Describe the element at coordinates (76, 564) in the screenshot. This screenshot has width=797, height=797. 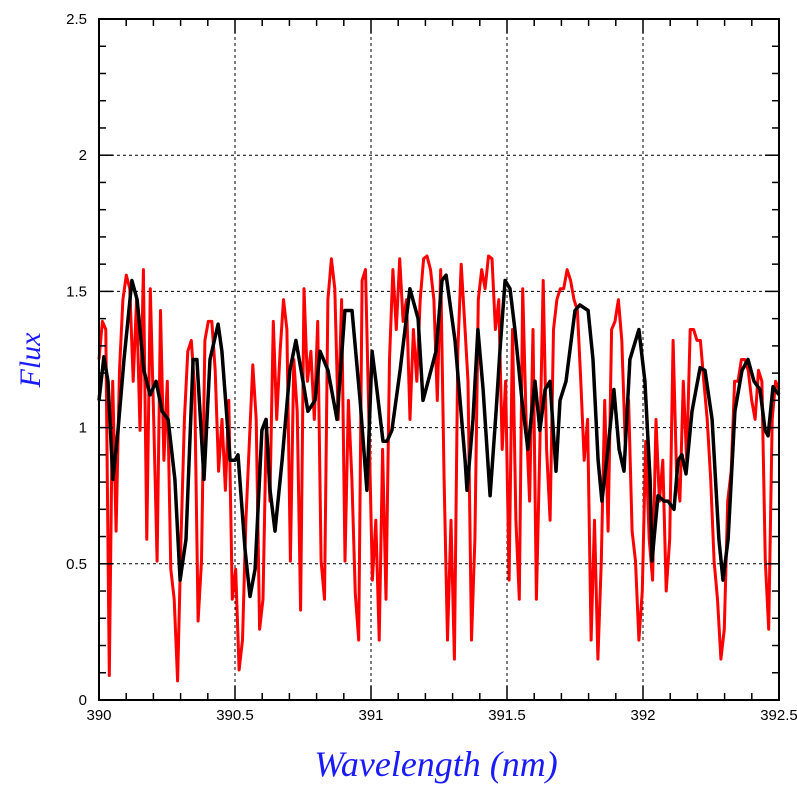
I see `y-tick-label: 0.5` at that location.